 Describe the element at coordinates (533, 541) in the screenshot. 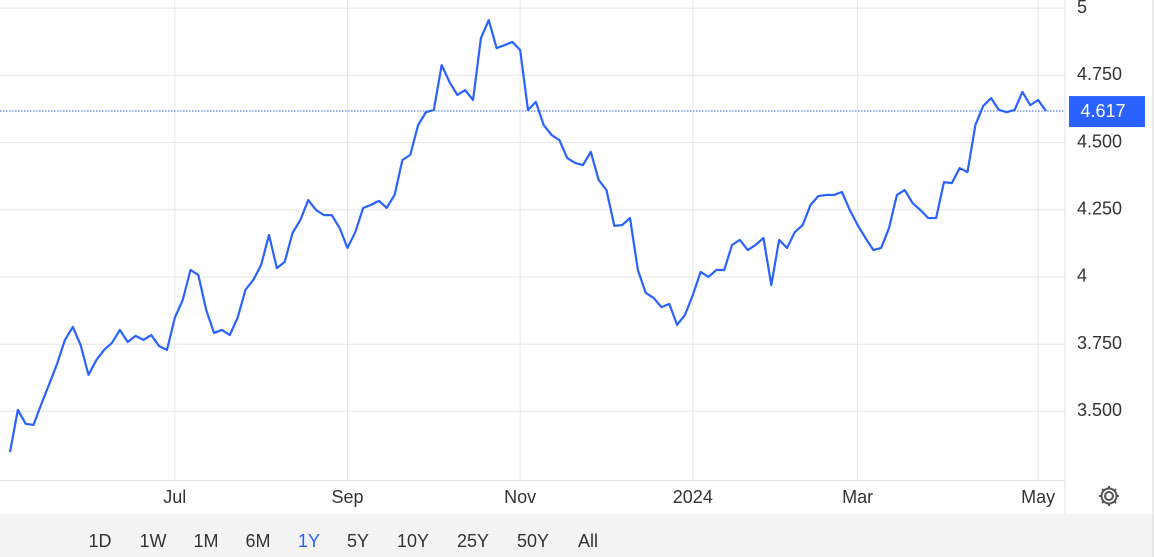

I see `range-button: 50Y` at that location.